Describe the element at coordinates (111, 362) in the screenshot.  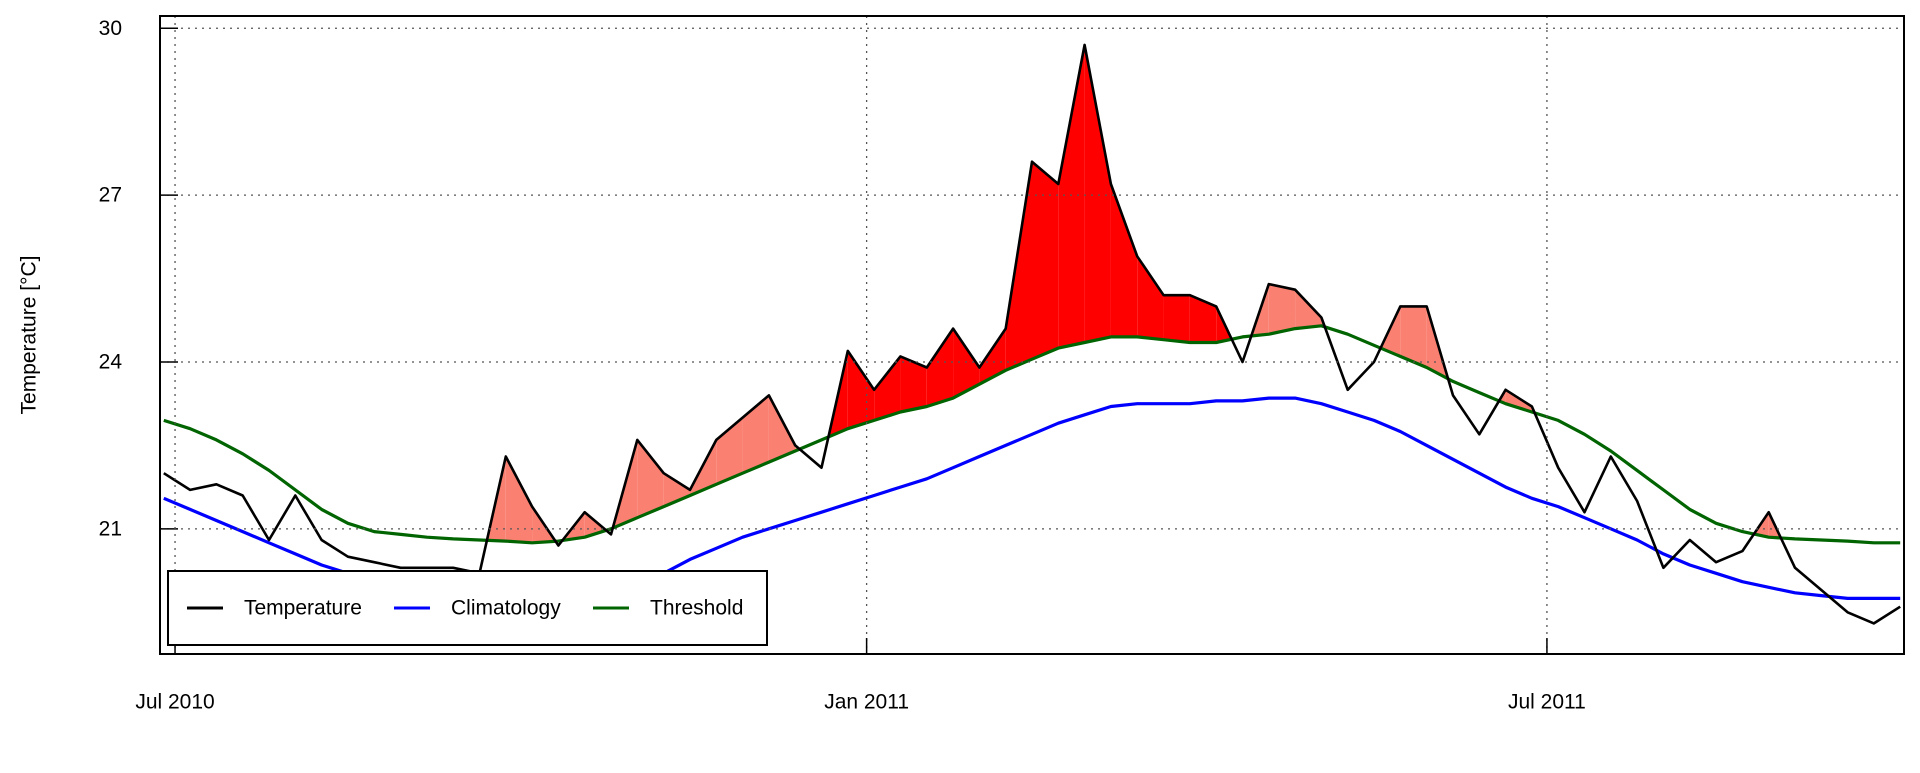
I see `y-tick-label: 24` at that location.